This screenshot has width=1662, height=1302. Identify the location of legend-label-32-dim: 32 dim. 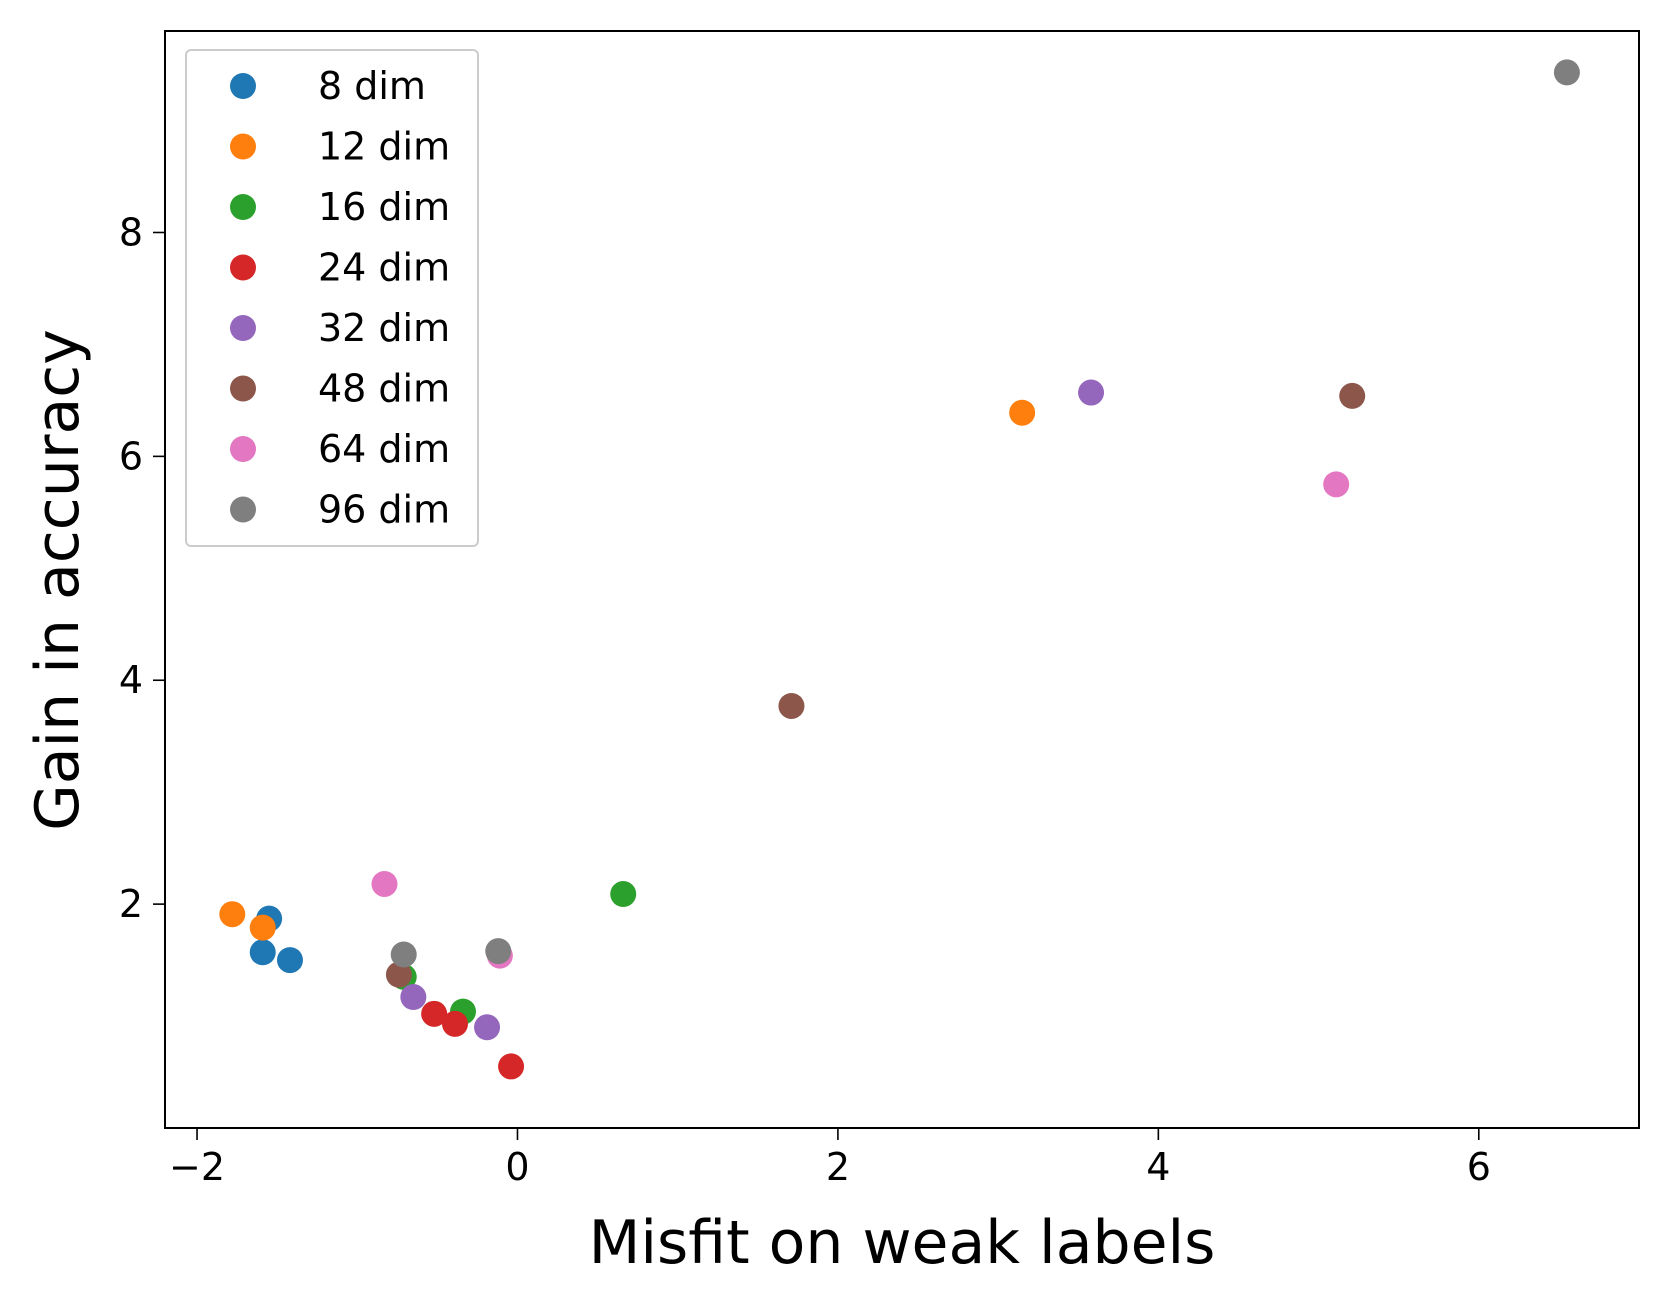
(384, 328).